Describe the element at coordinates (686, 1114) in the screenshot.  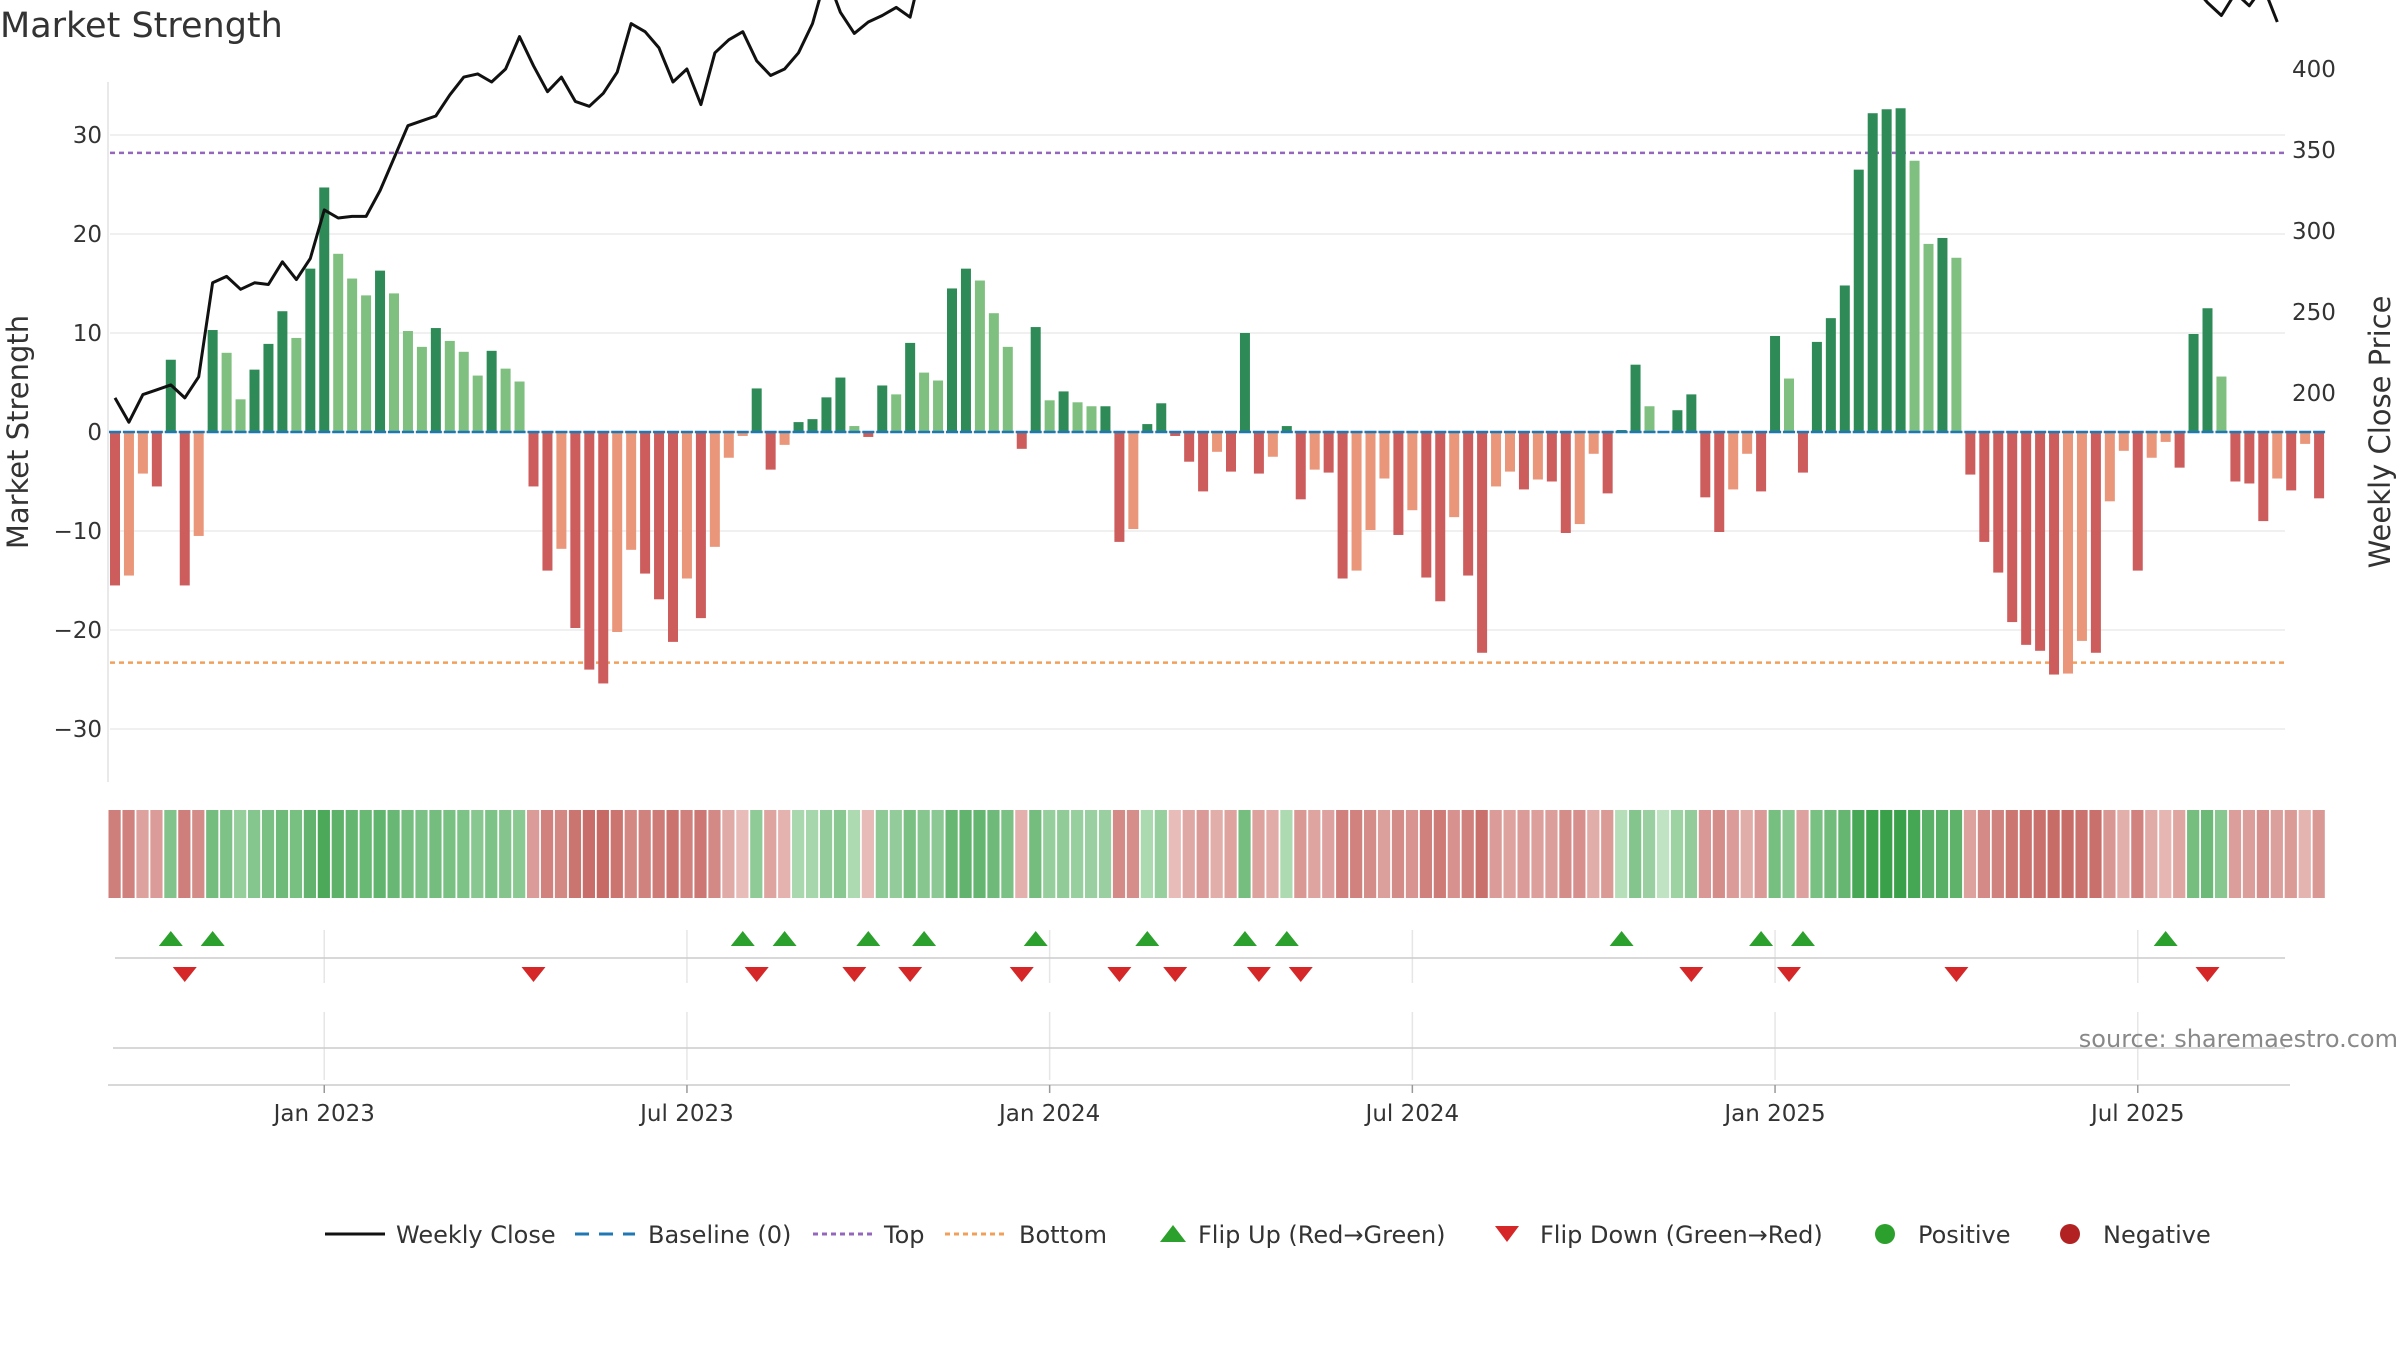
I see `x-tick-label: Jul 2023` at that location.